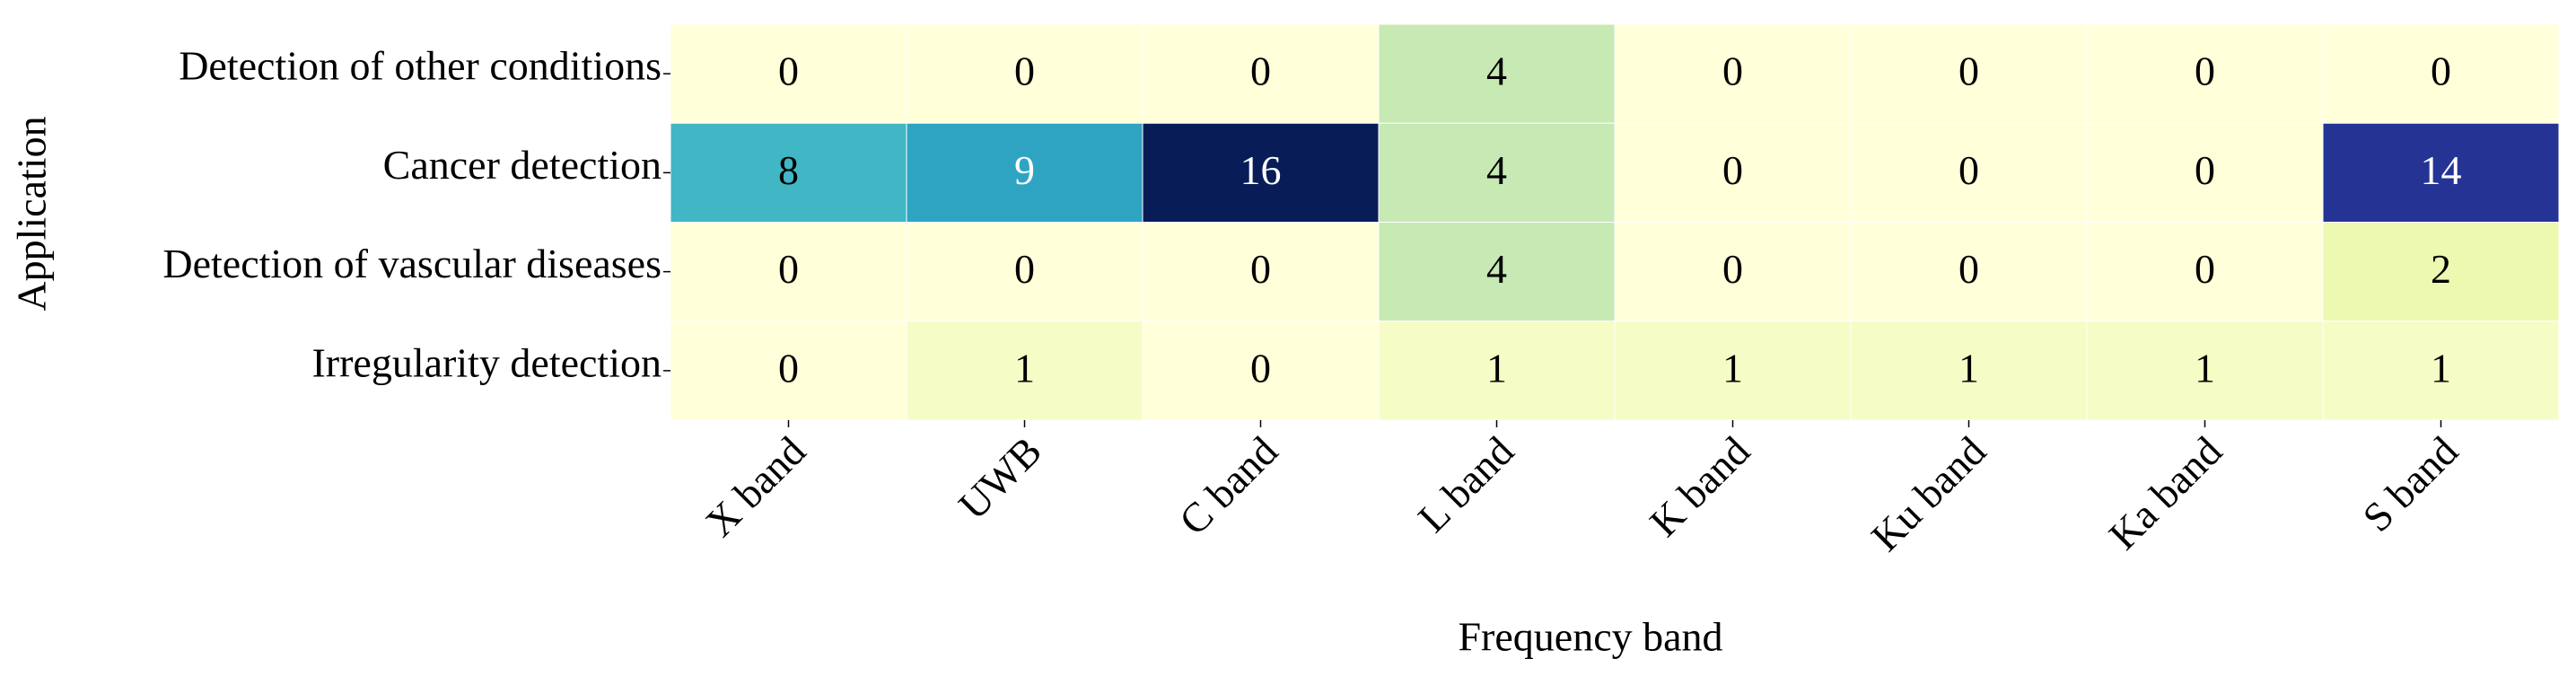  Describe the element at coordinates (2410, 484) in the screenshot. I see `x-tick-label: S band` at that location.